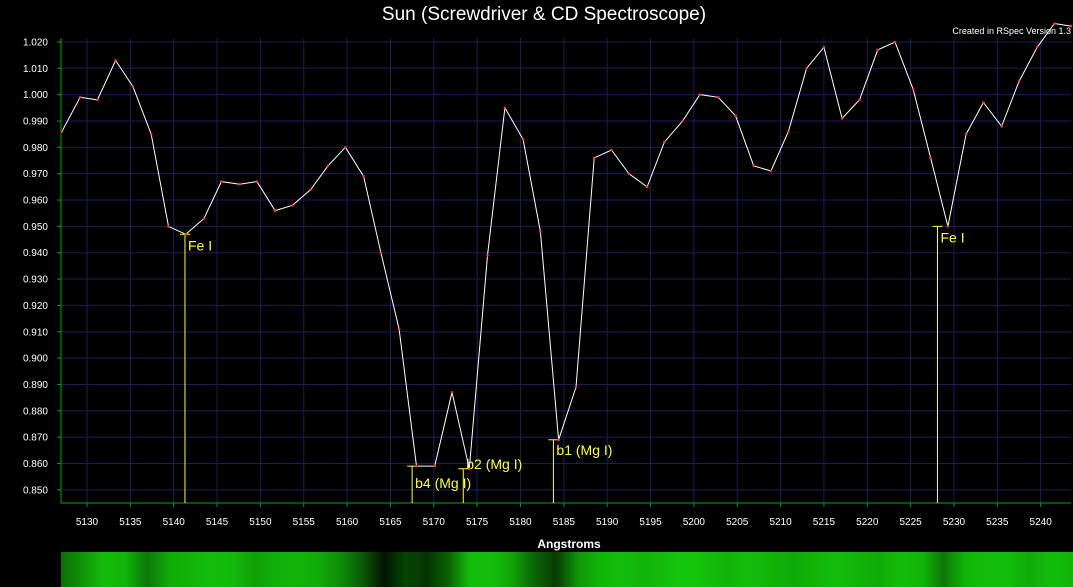 This screenshot has height=587, width=1073. I want to click on spectrum-strip, so click(567, 569).